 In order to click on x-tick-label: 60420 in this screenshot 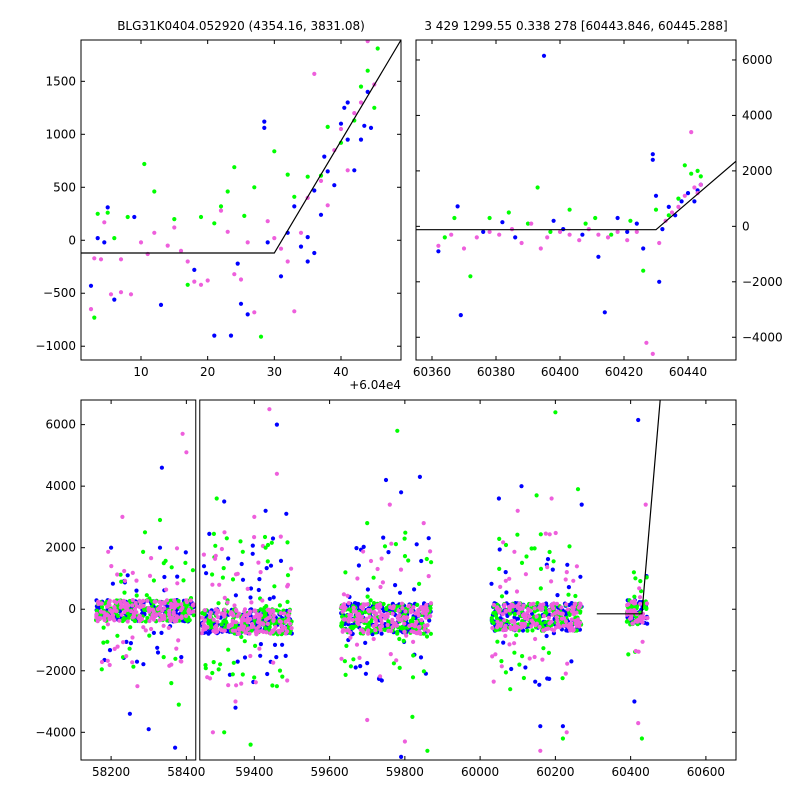, I will do `click(624, 372)`.